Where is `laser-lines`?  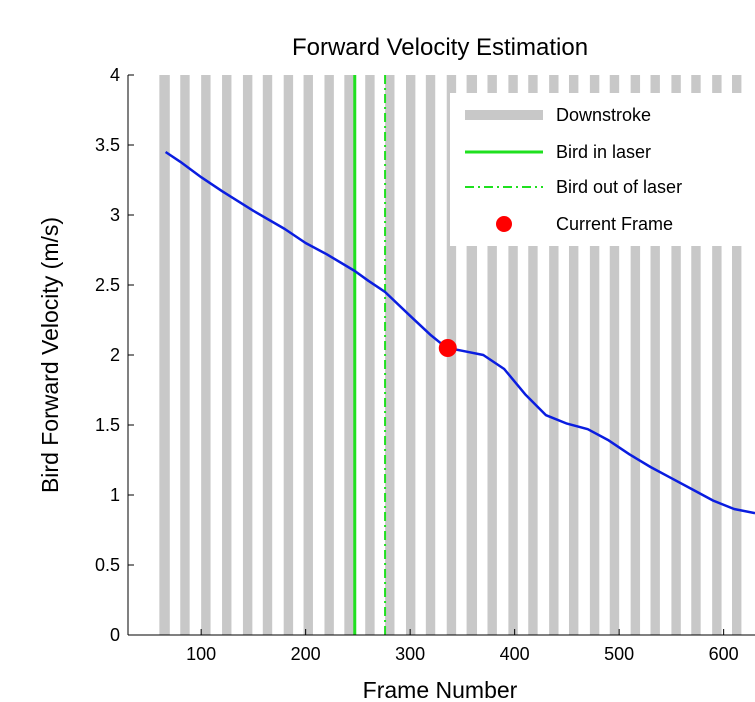 laser-lines is located at coordinates (370, 355).